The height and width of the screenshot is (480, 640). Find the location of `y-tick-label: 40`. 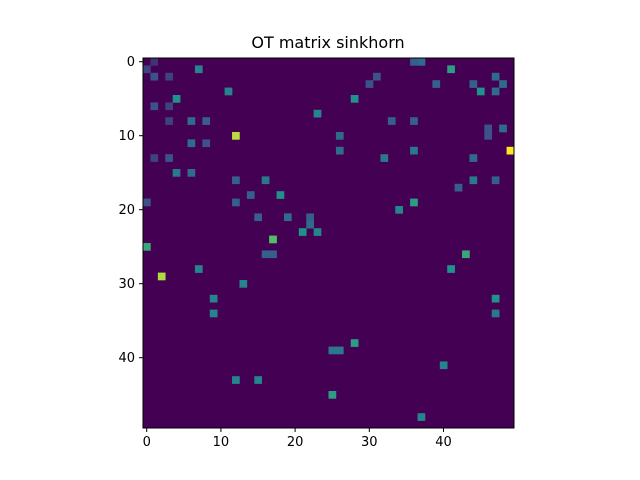

y-tick-label: 40 is located at coordinates (126, 358).